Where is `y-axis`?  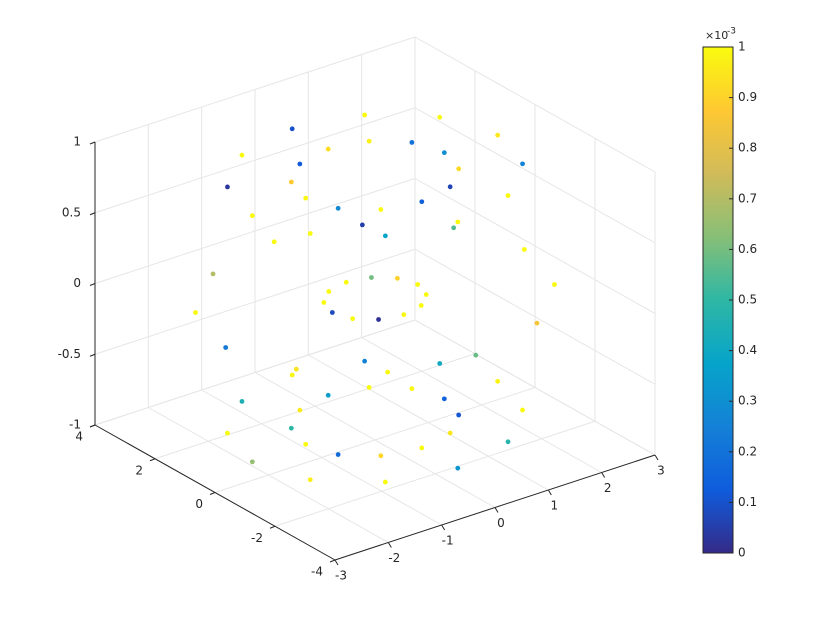
y-axis is located at coordinates (215, 492).